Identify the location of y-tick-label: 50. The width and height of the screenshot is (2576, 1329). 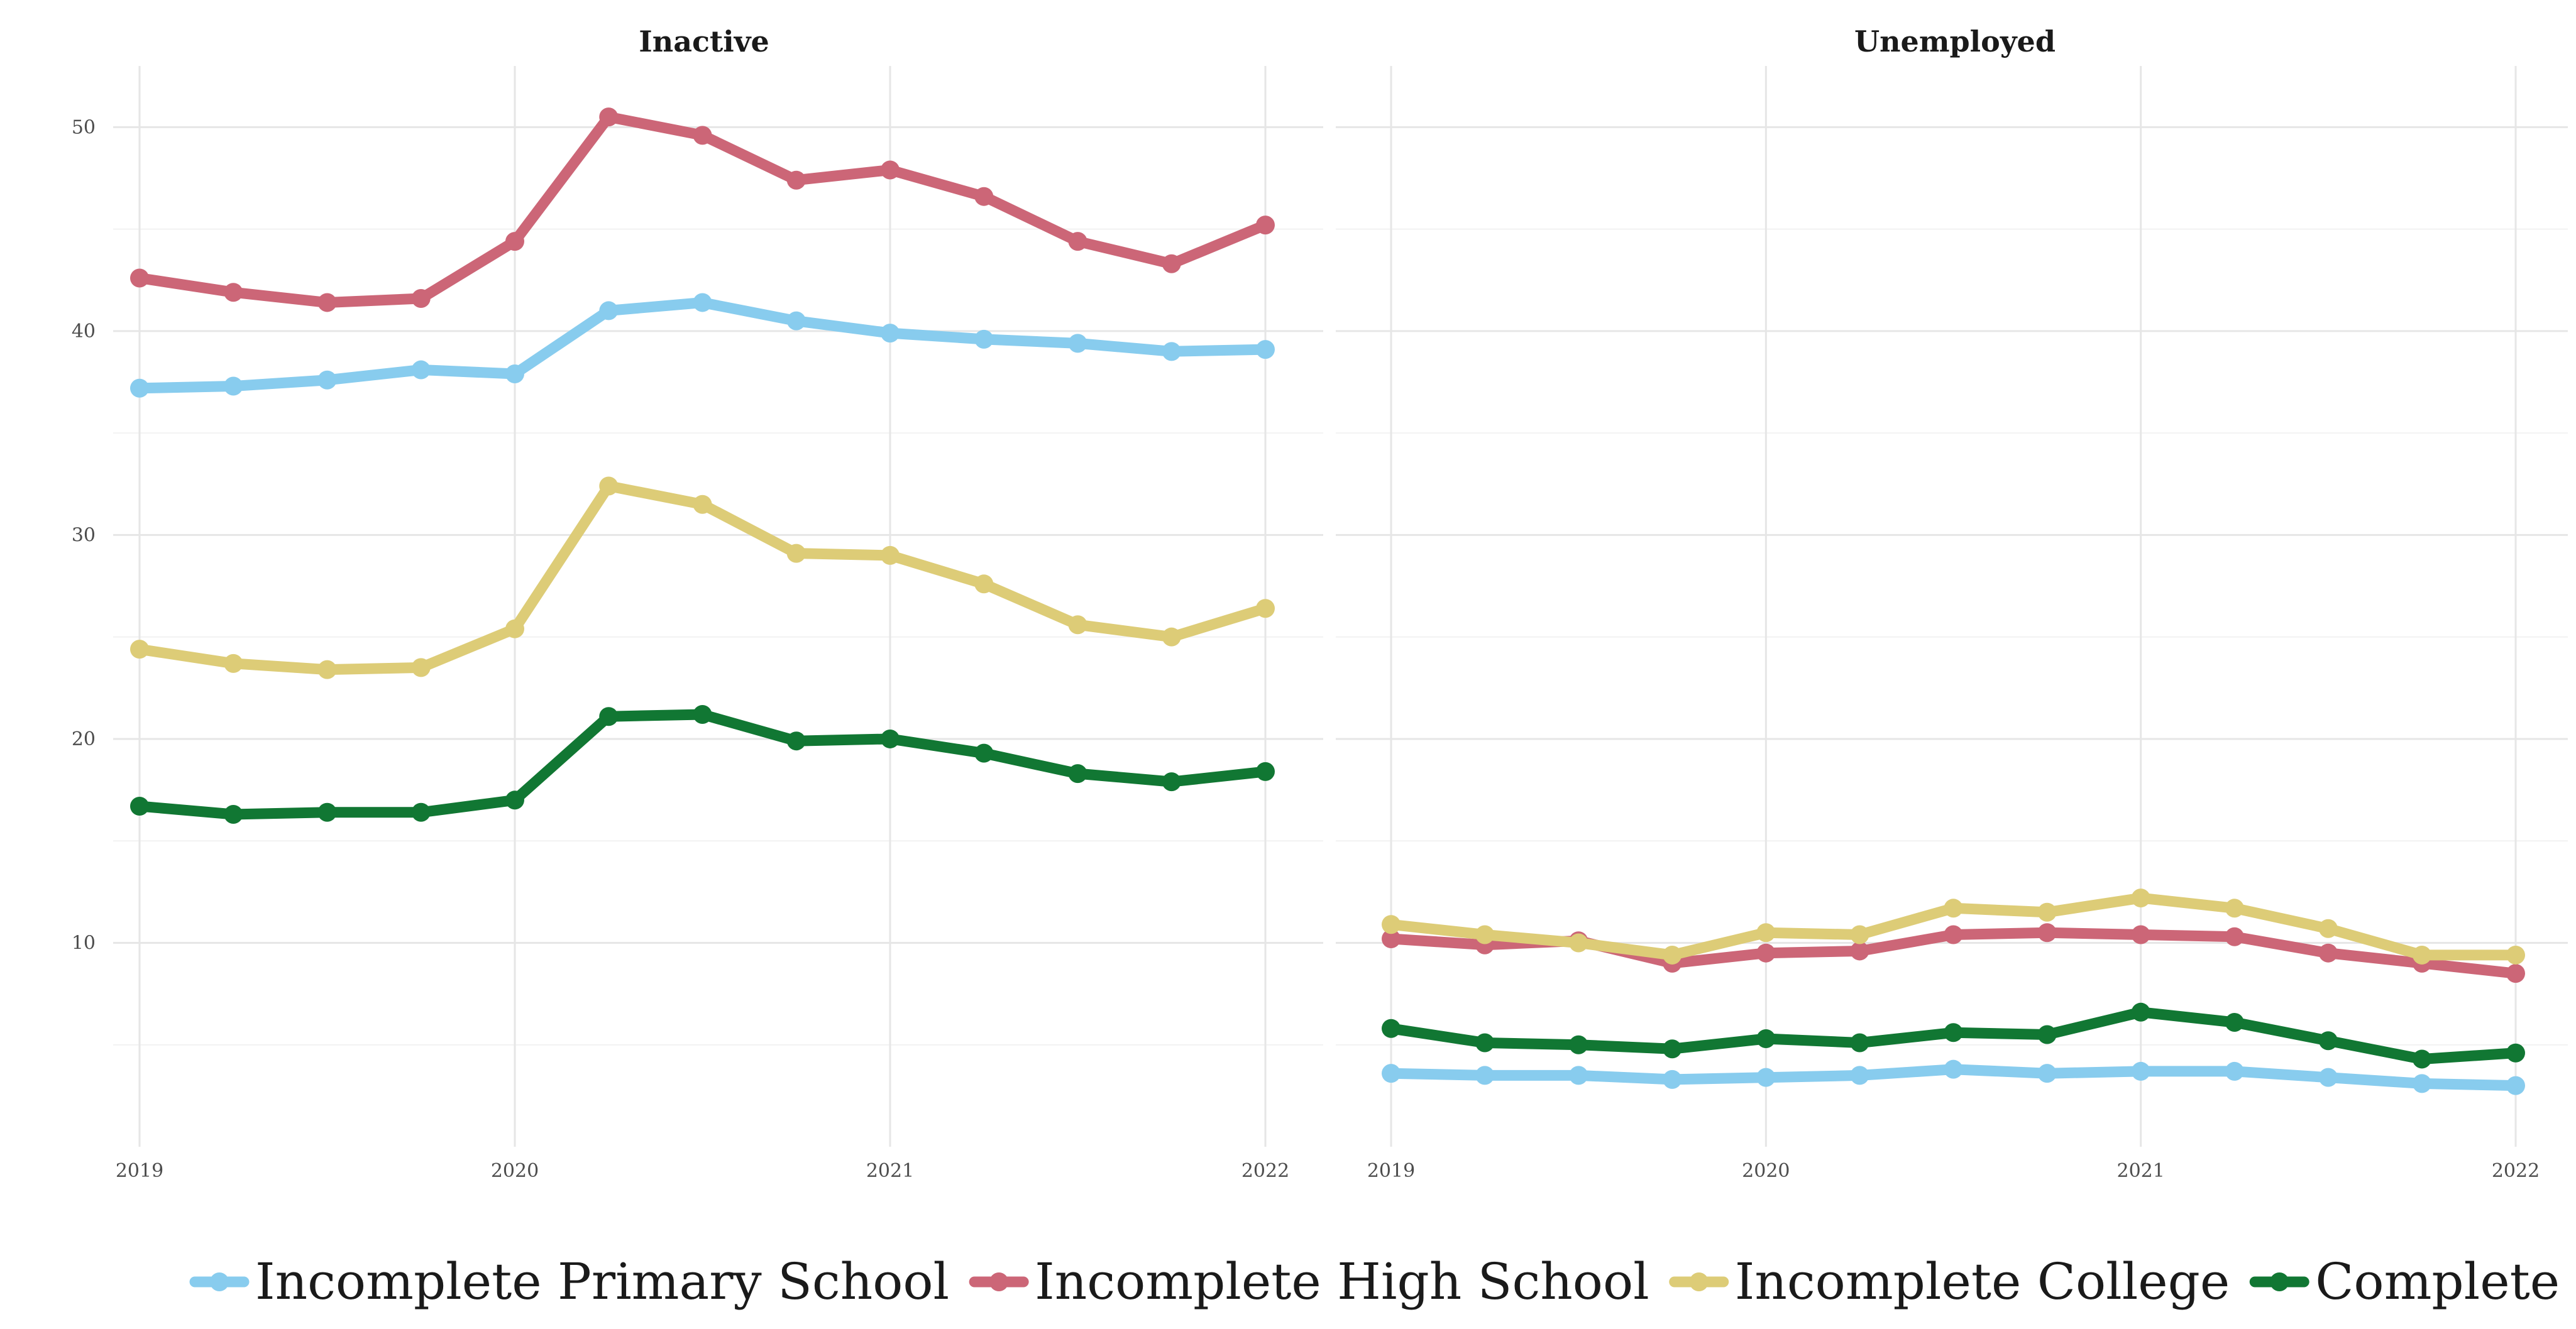
(84, 127).